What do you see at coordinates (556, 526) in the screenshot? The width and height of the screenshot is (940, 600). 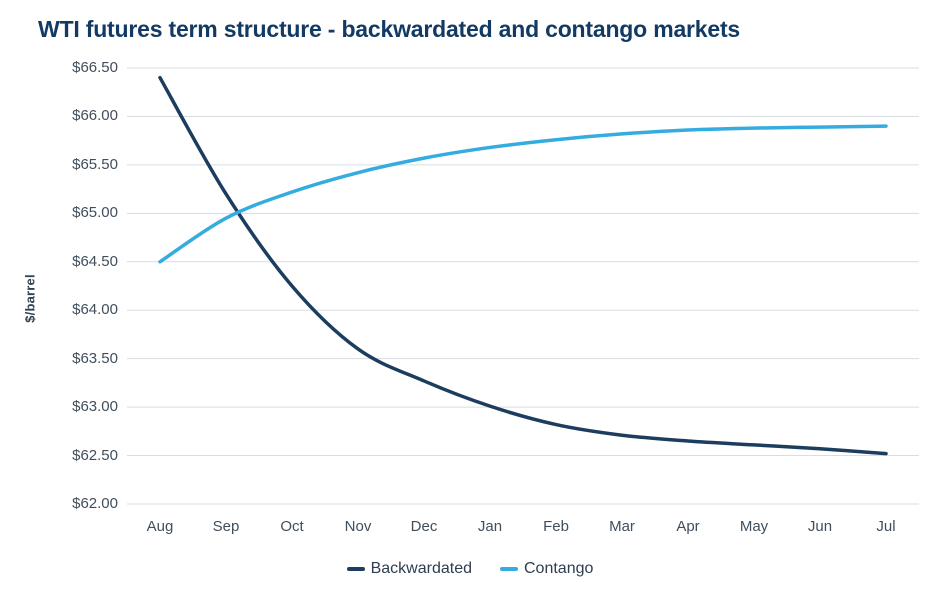 I see `x-tick-label: Feb` at bounding box center [556, 526].